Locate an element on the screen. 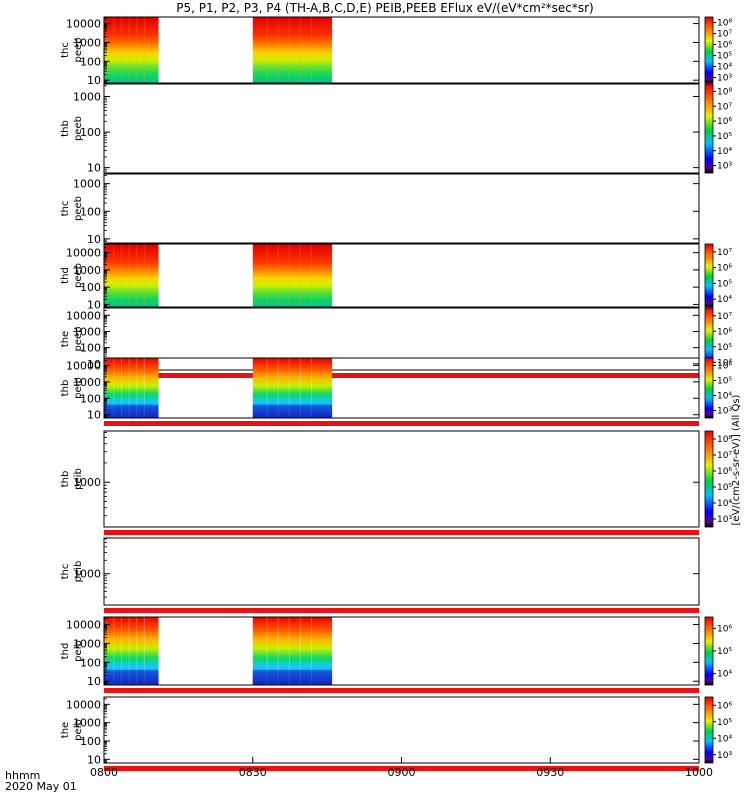  x-tick-label: 0800 is located at coordinates (104, 772).